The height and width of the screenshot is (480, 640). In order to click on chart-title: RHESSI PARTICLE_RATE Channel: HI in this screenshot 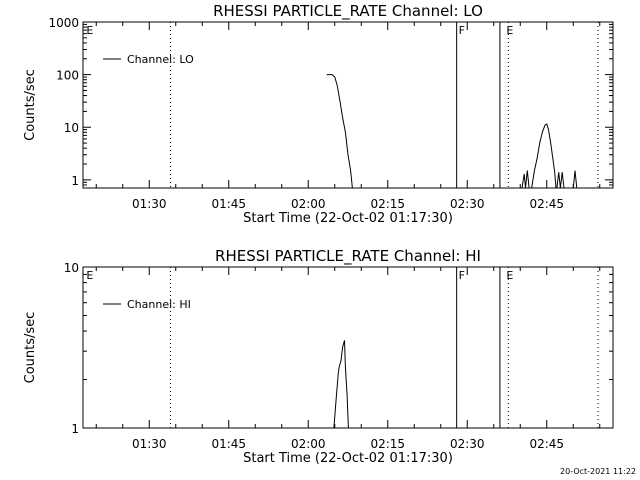, I will do `click(348, 256)`.